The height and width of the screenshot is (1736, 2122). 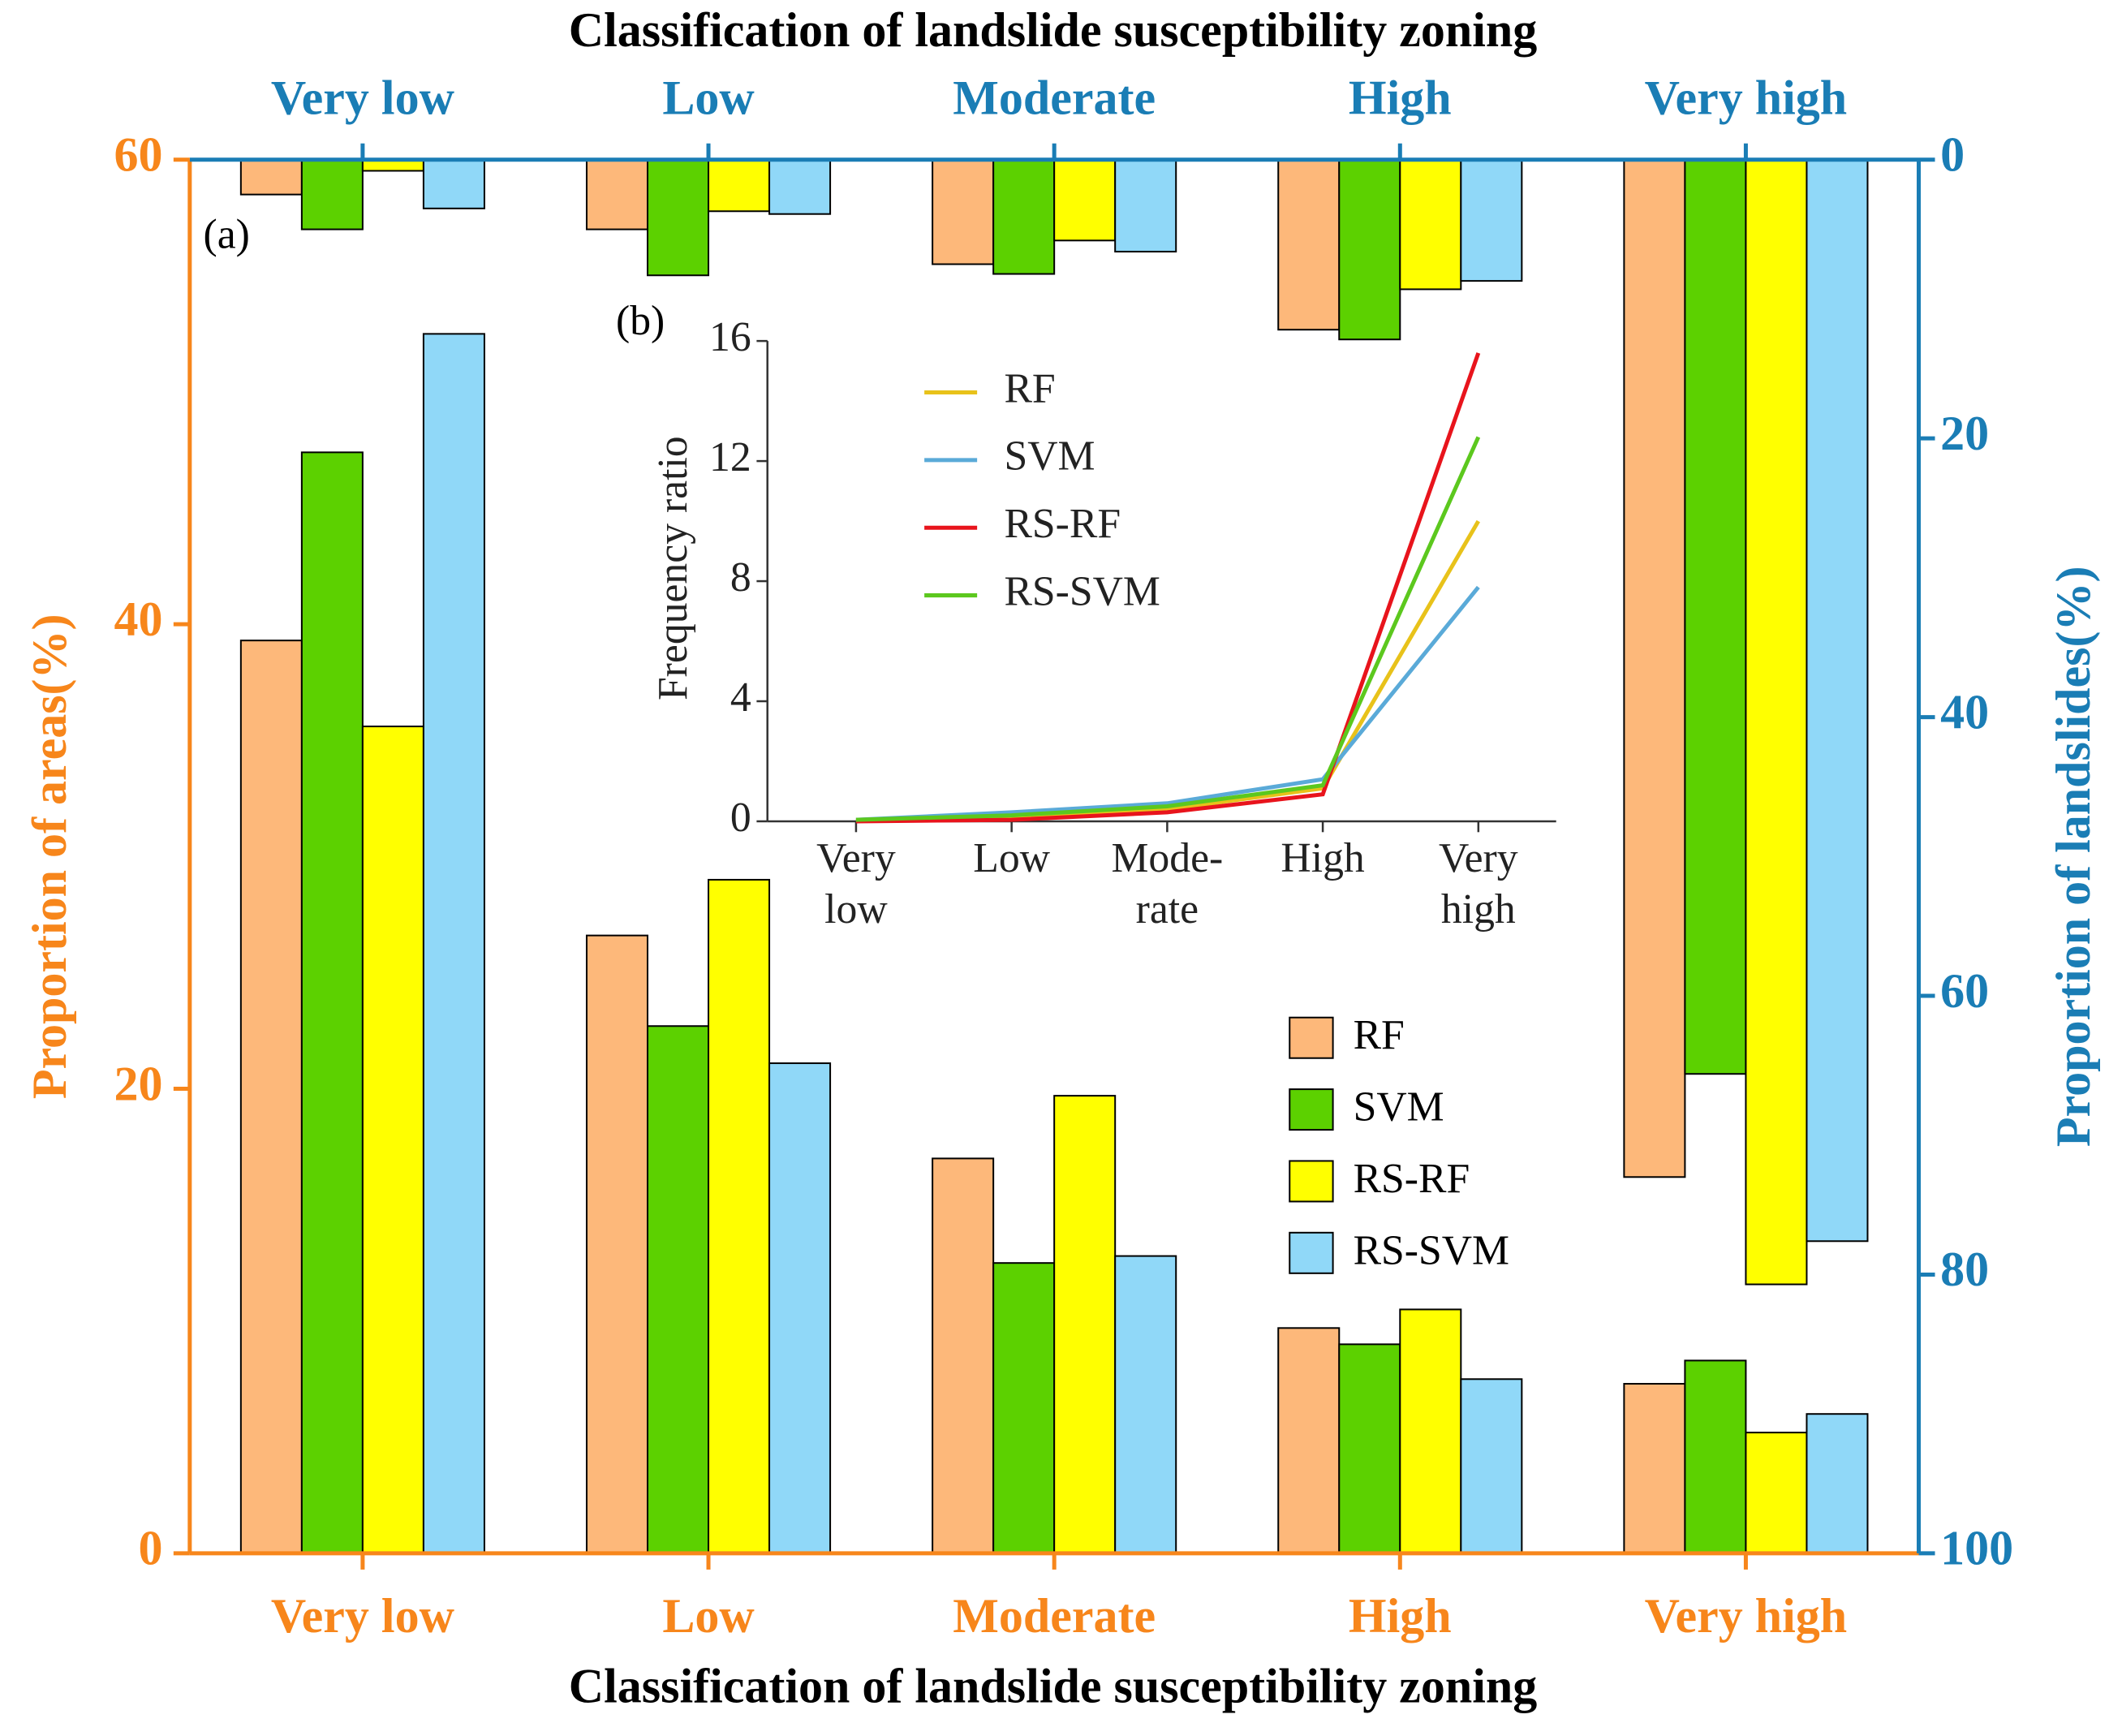 I want to click on y-tick-label: 0, so click(x=150, y=1549).